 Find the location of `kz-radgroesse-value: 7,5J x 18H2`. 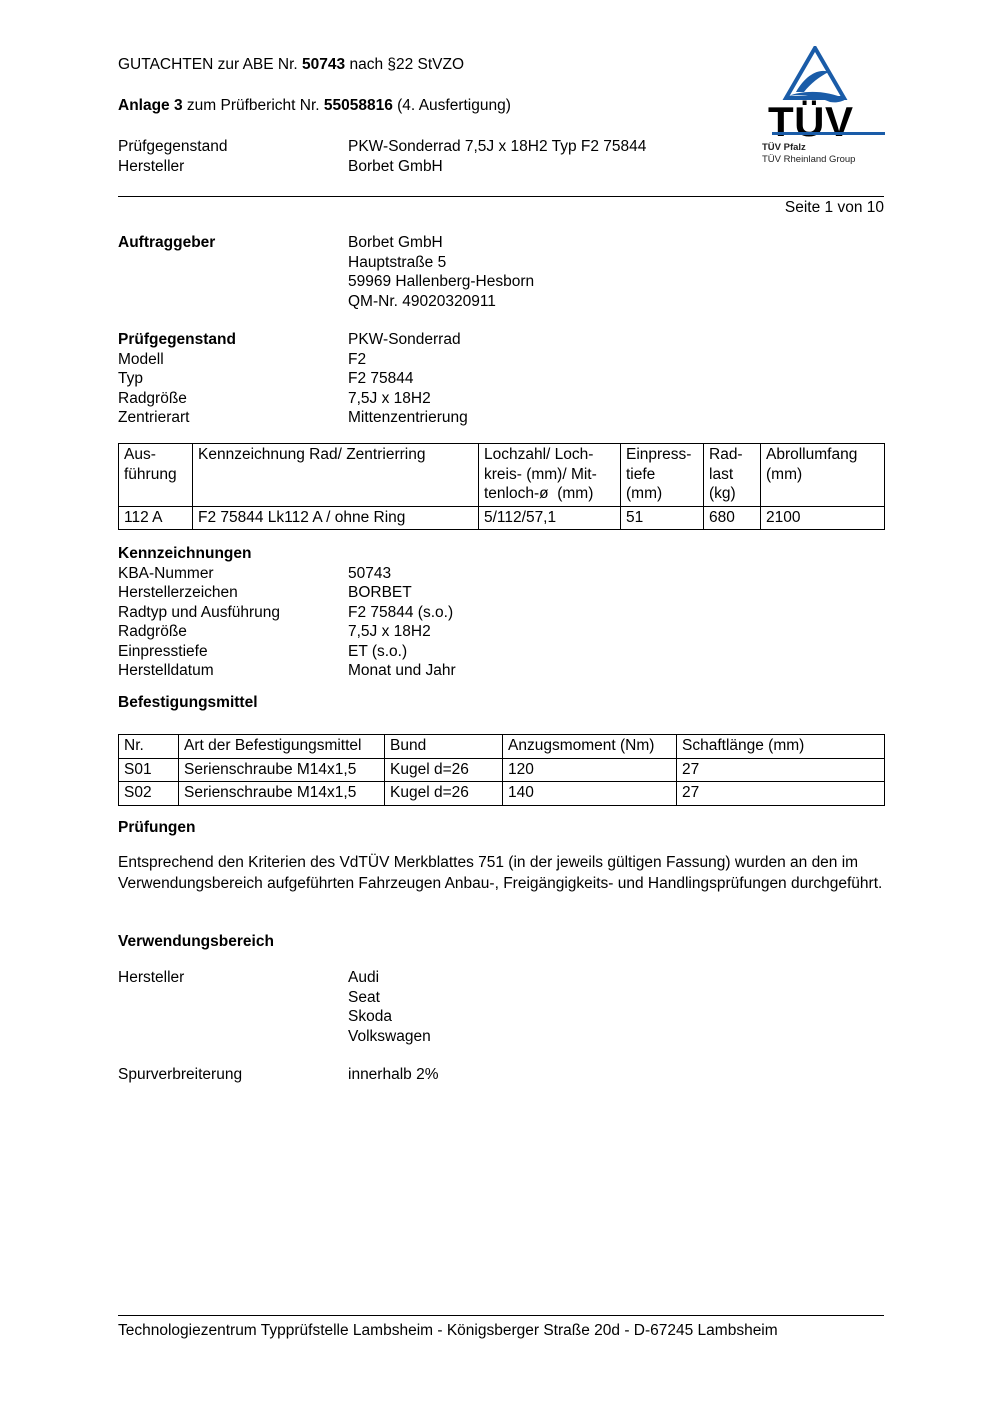

kz-radgroesse-value: 7,5J x 18H2 is located at coordinates (389, 631).